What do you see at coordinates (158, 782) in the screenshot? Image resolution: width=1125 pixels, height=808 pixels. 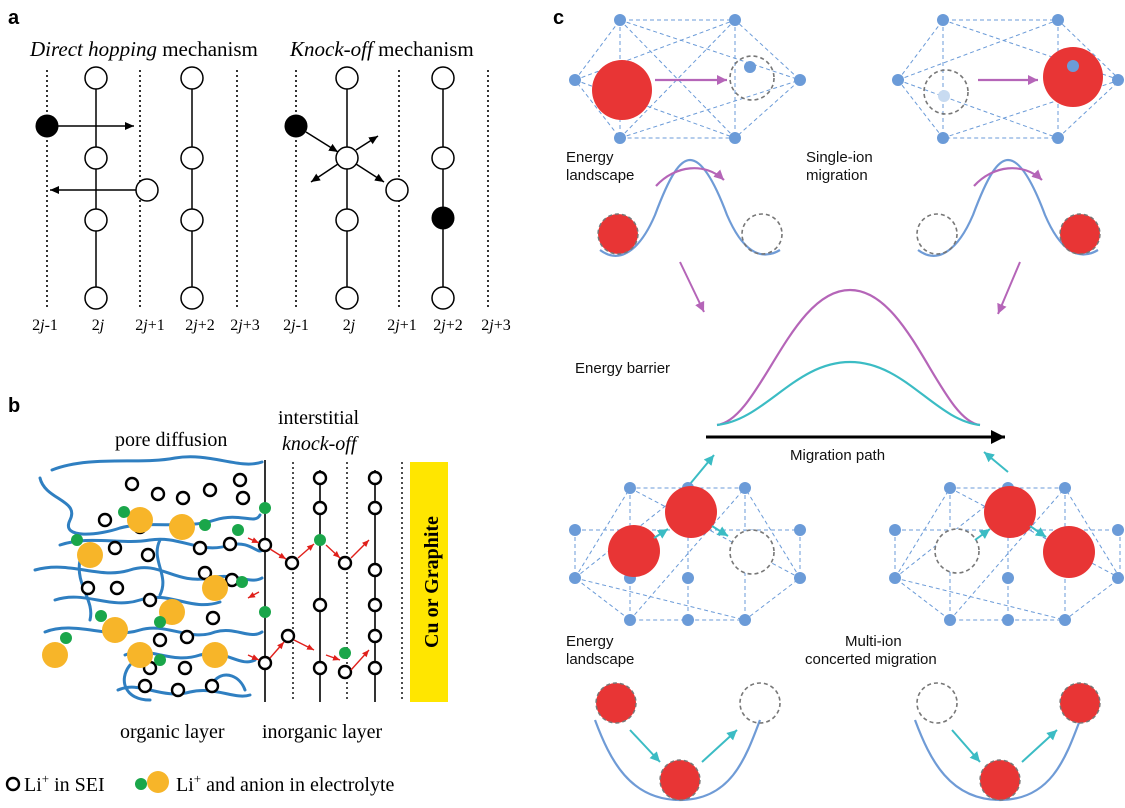 I see `legend-li-marker` at bounding box center [158, 782].